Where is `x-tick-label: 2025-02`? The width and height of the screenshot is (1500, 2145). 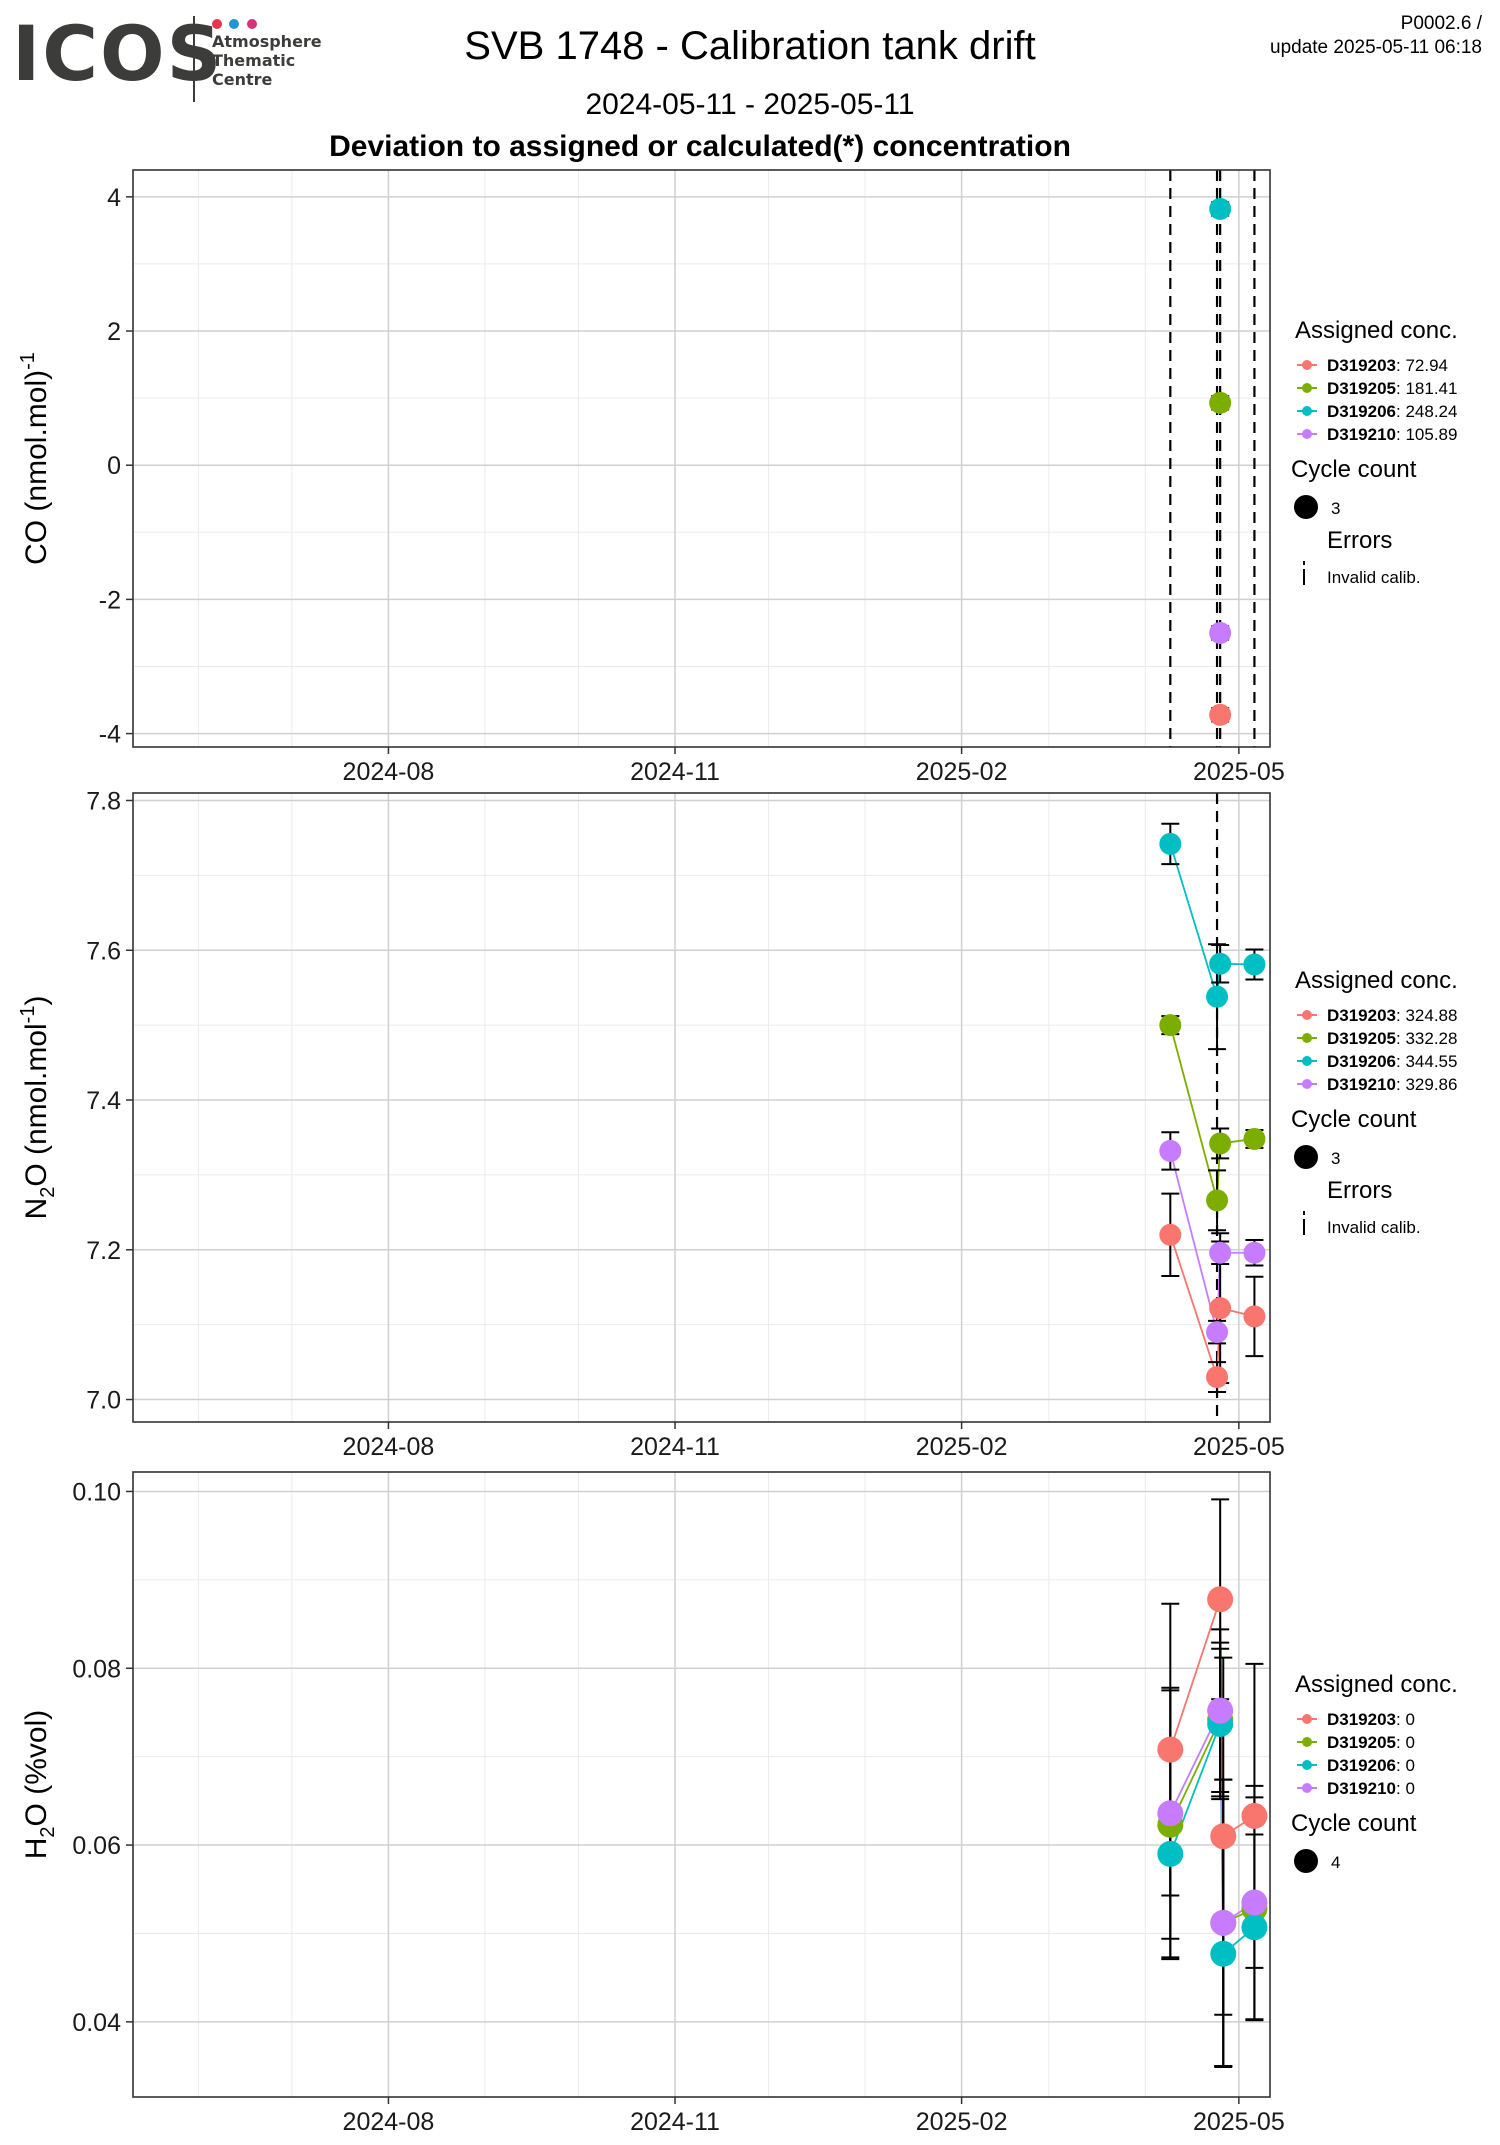
x-tick-label: 2025-02 is located at coordinates (962, 772).